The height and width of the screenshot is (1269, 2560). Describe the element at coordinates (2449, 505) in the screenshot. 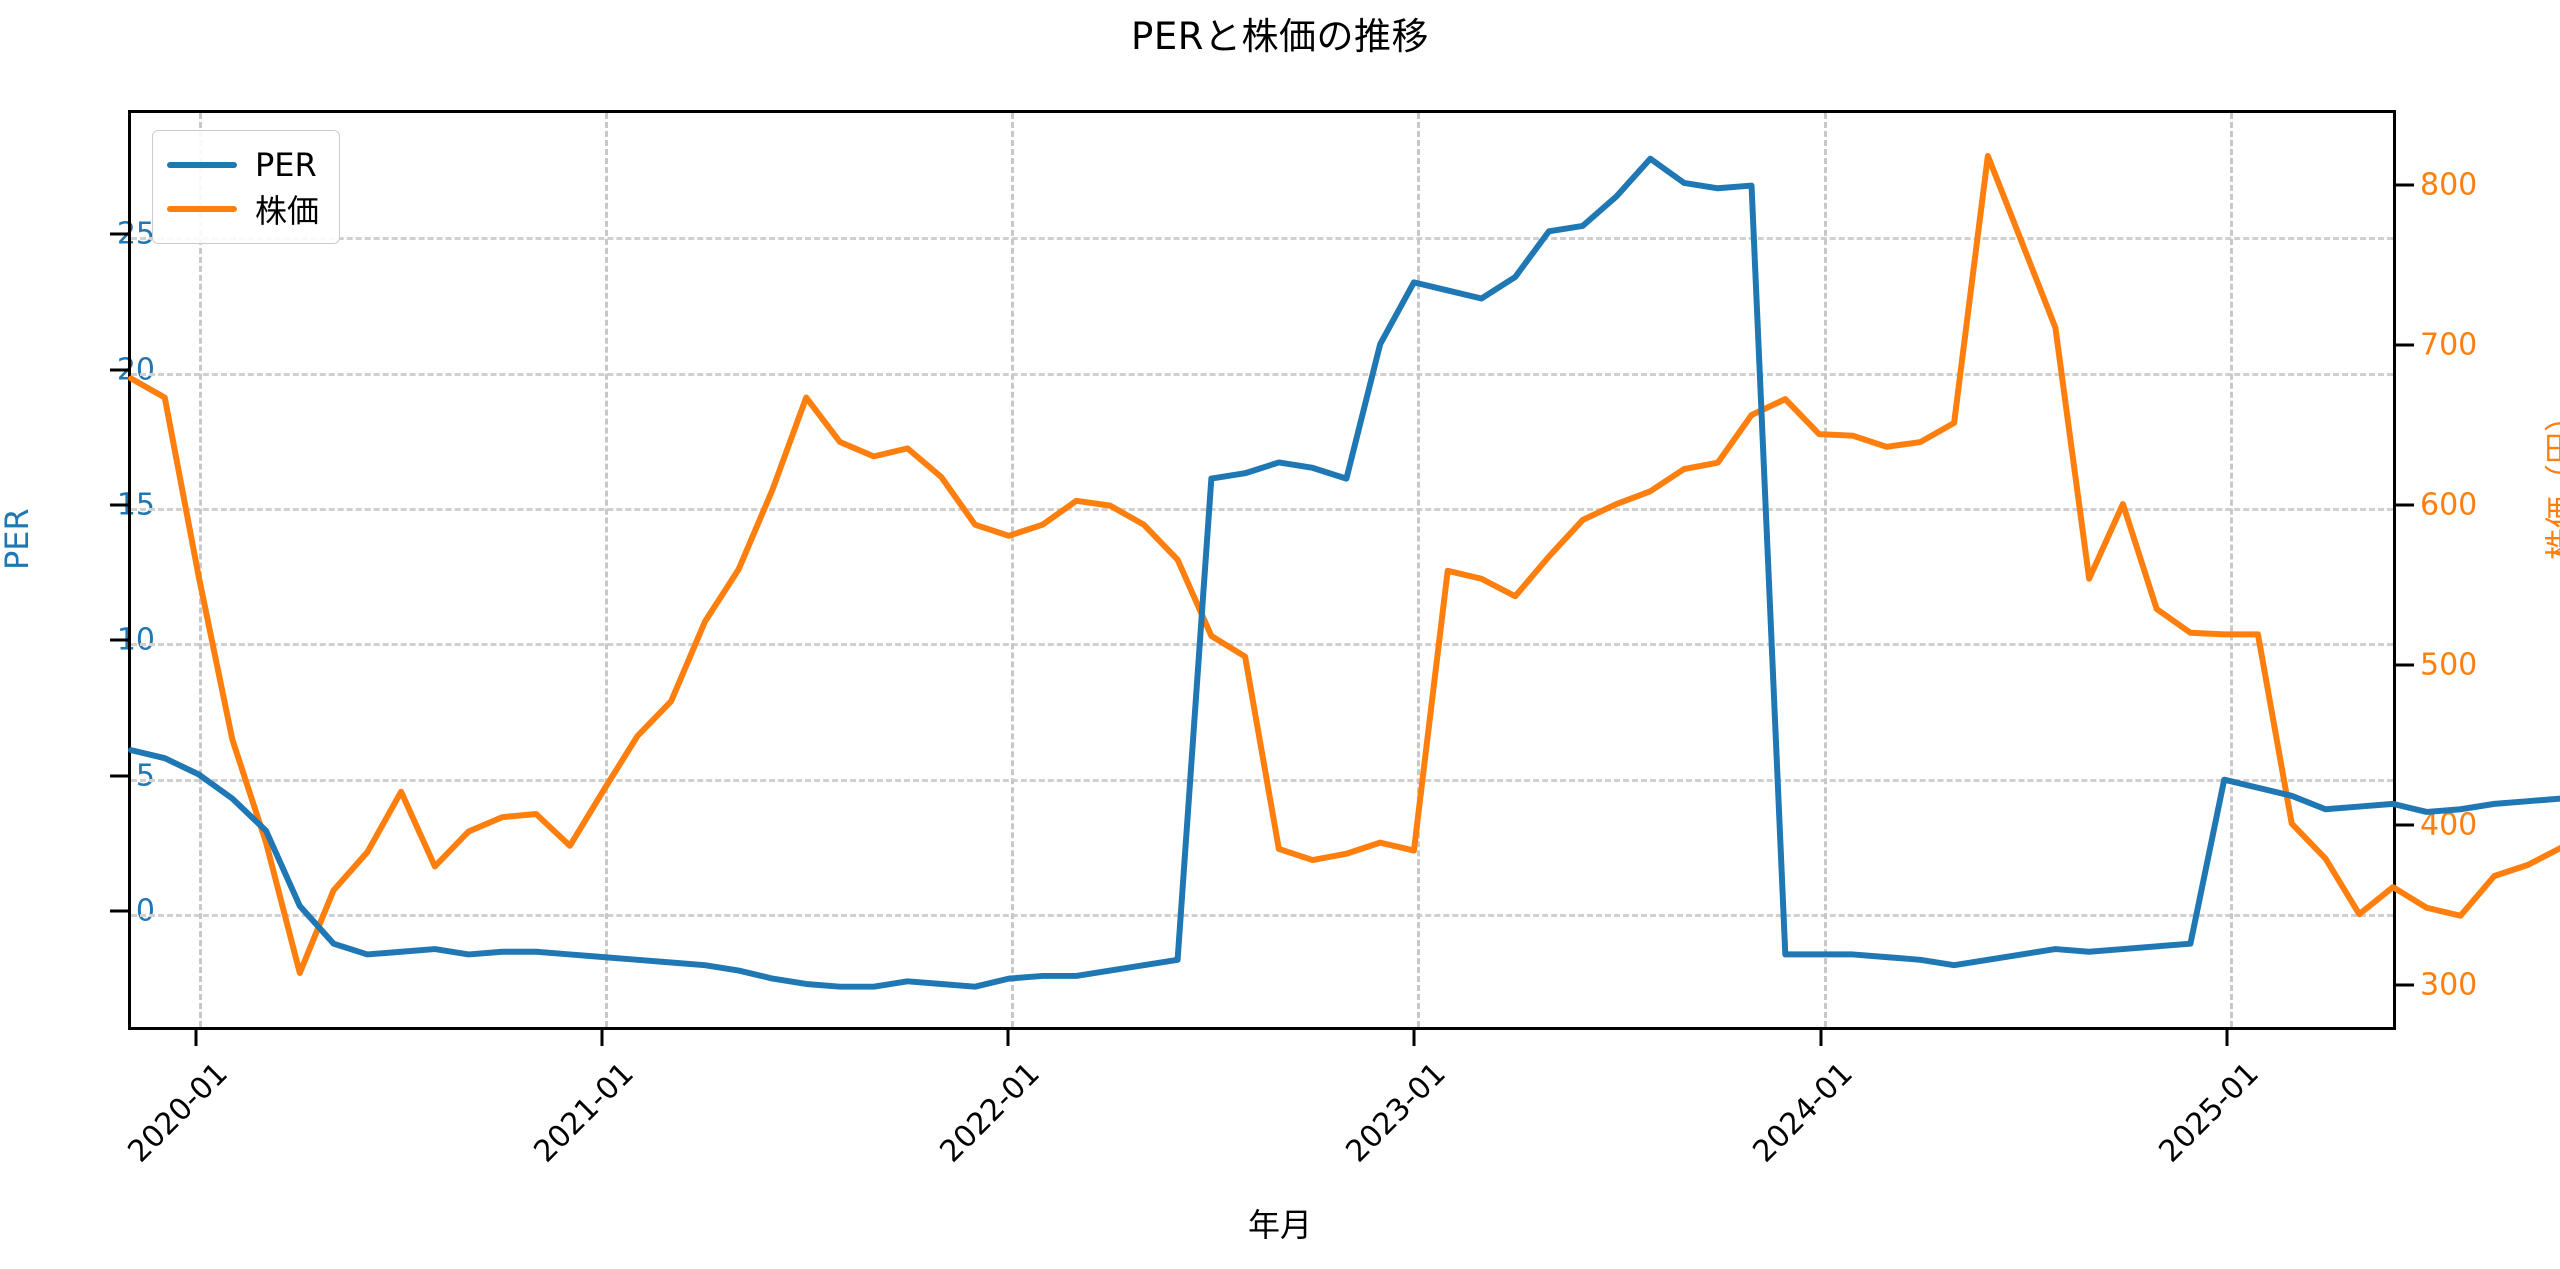

I see `y-axis-right-tick-label: 600` at that location.